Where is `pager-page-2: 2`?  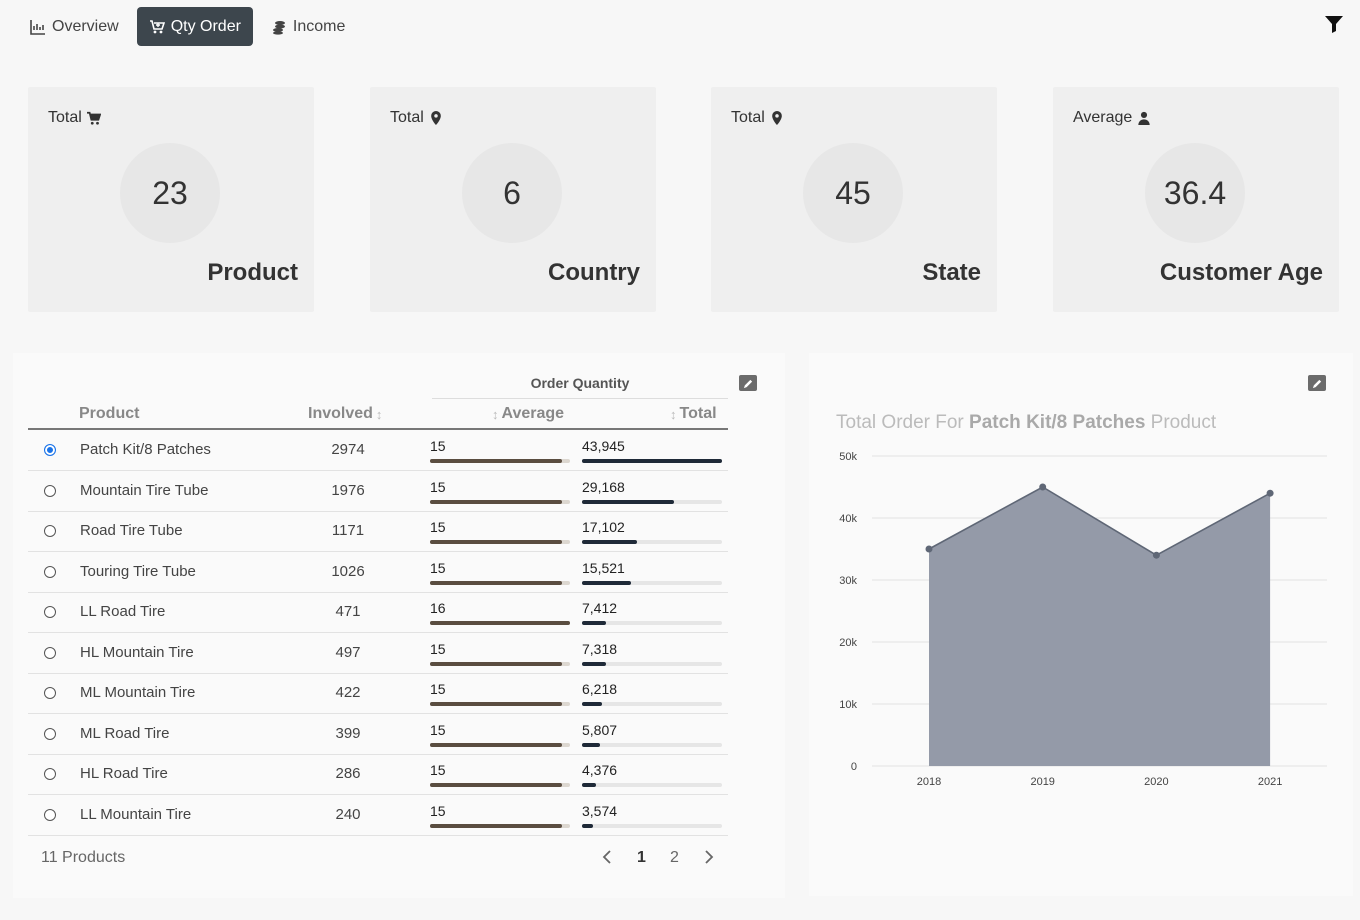
pager-page-2: 2 is located at coordinates (674, 857).